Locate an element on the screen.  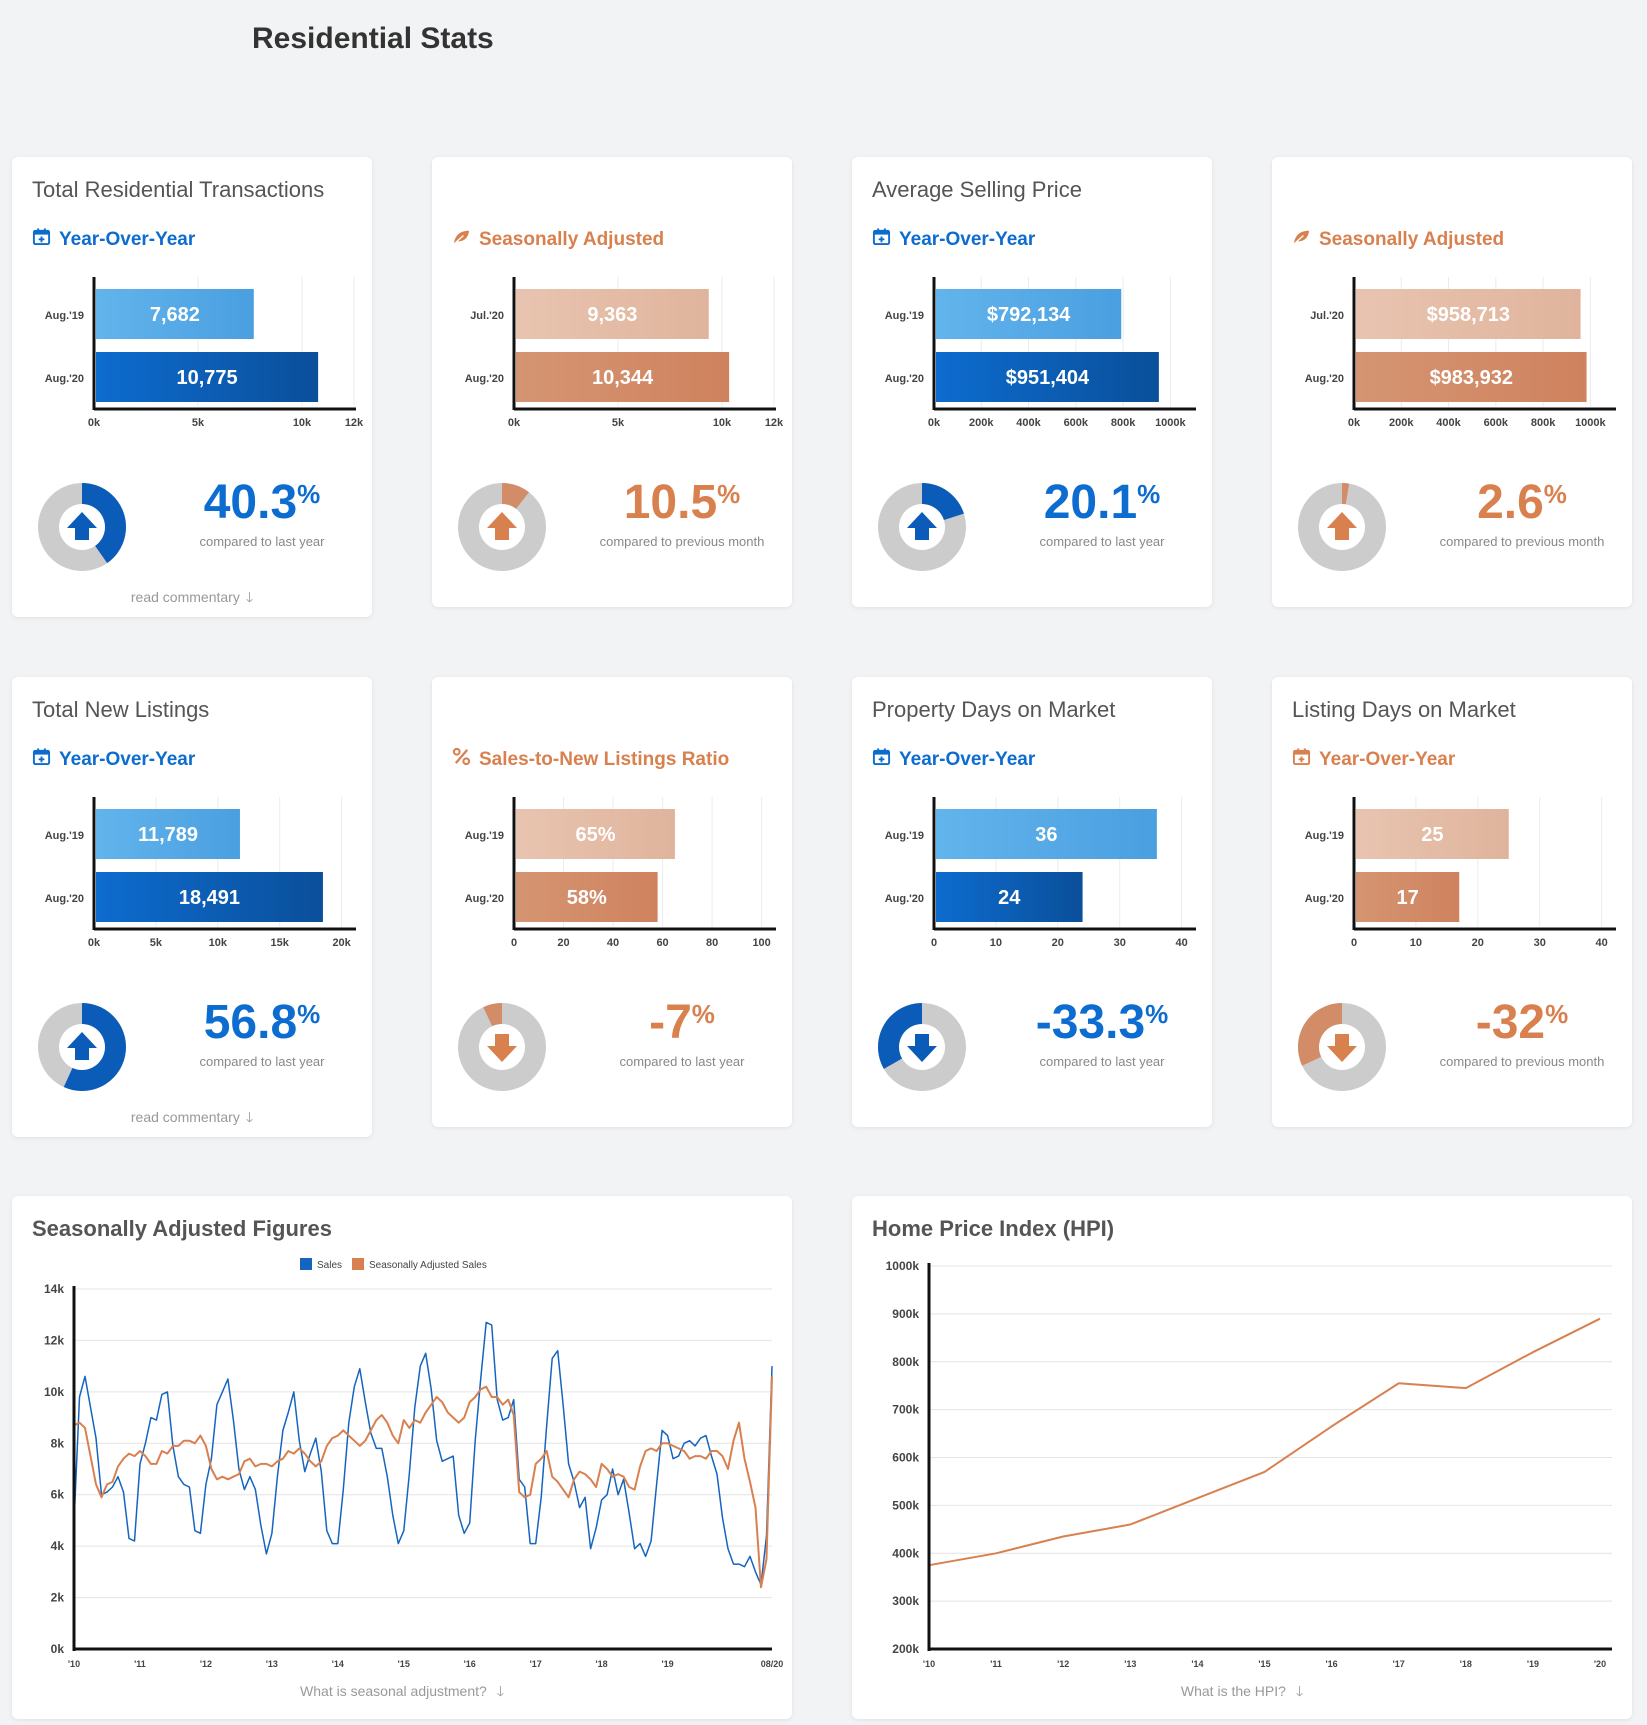
arrow-down-icon is located at coordinates (502, 1048).